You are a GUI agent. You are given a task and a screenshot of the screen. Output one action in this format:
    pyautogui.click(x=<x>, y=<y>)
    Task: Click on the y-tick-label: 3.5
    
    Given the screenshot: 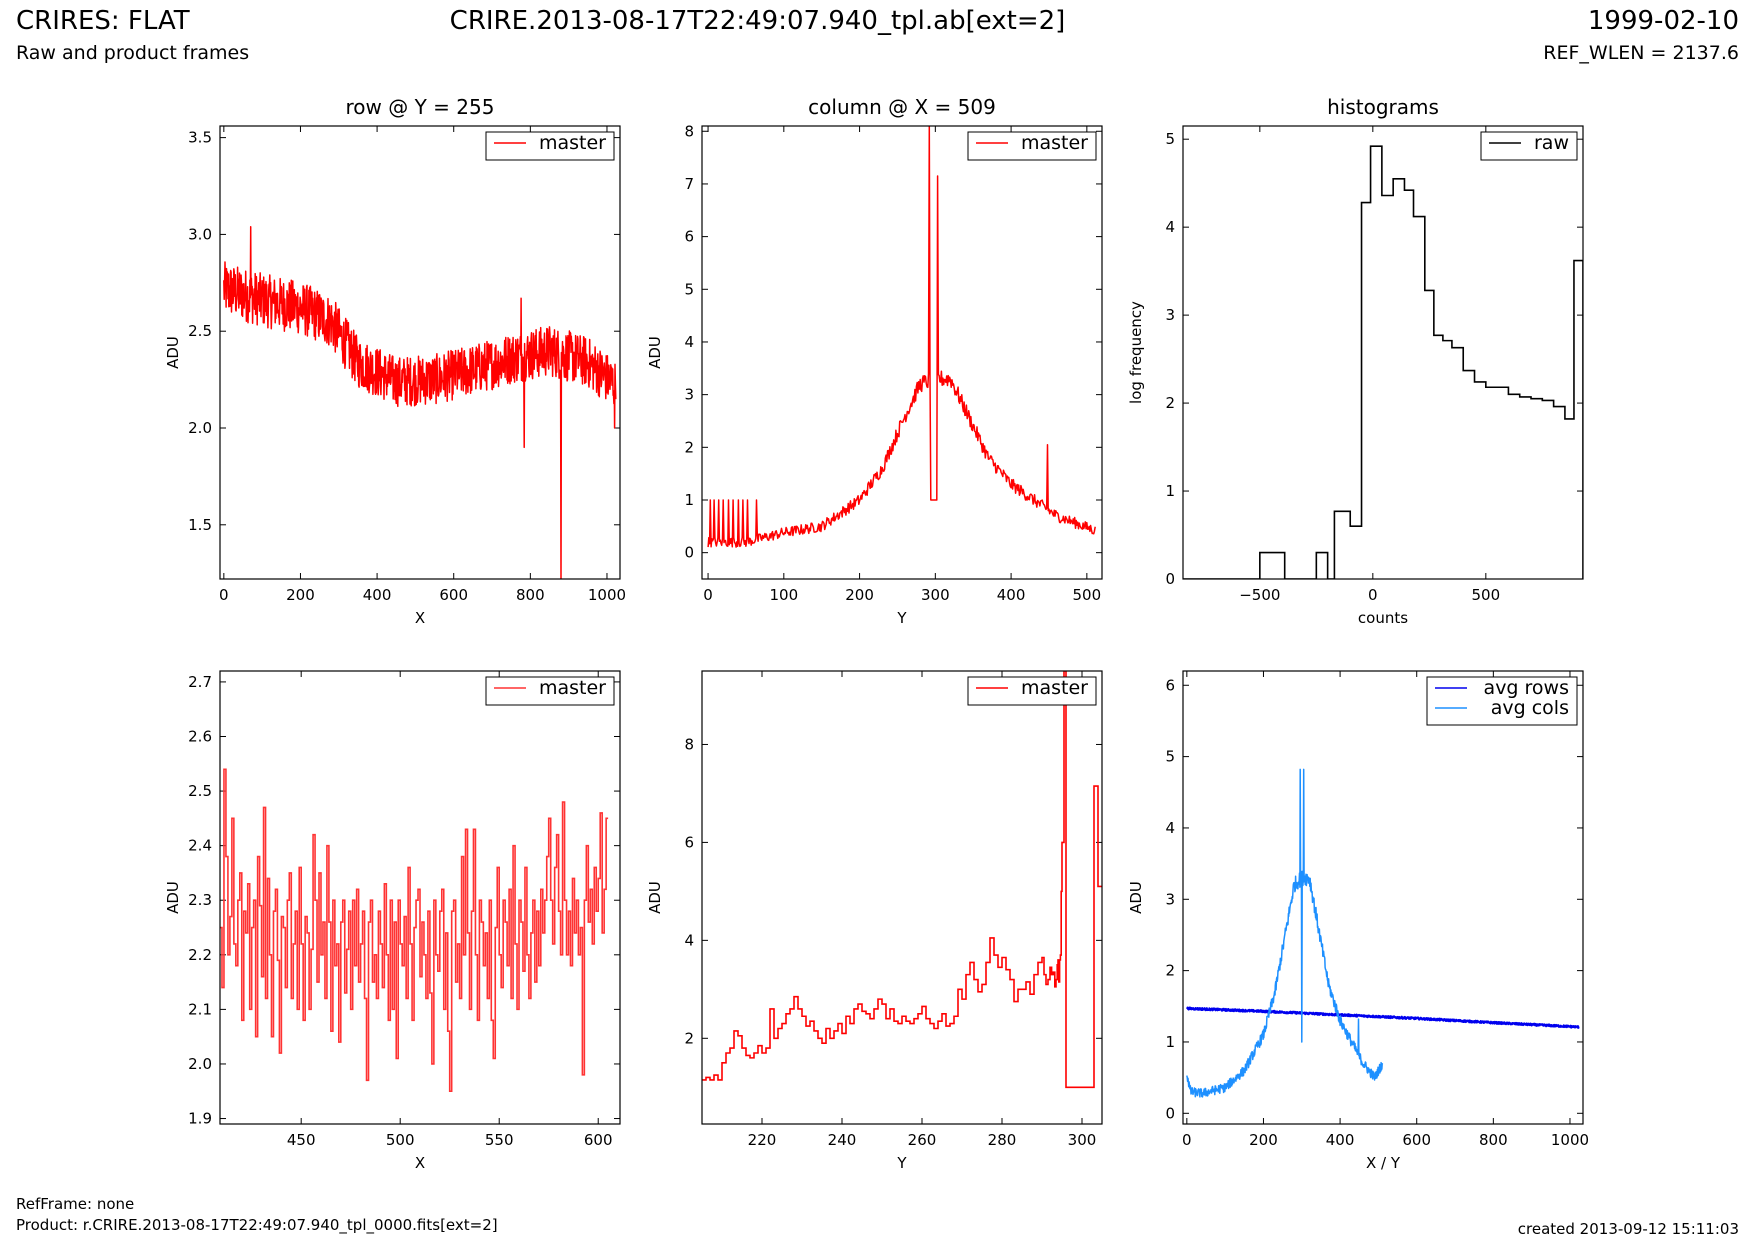 What is the action you would take?
    pyautogui.click(x=200, y=138)
    